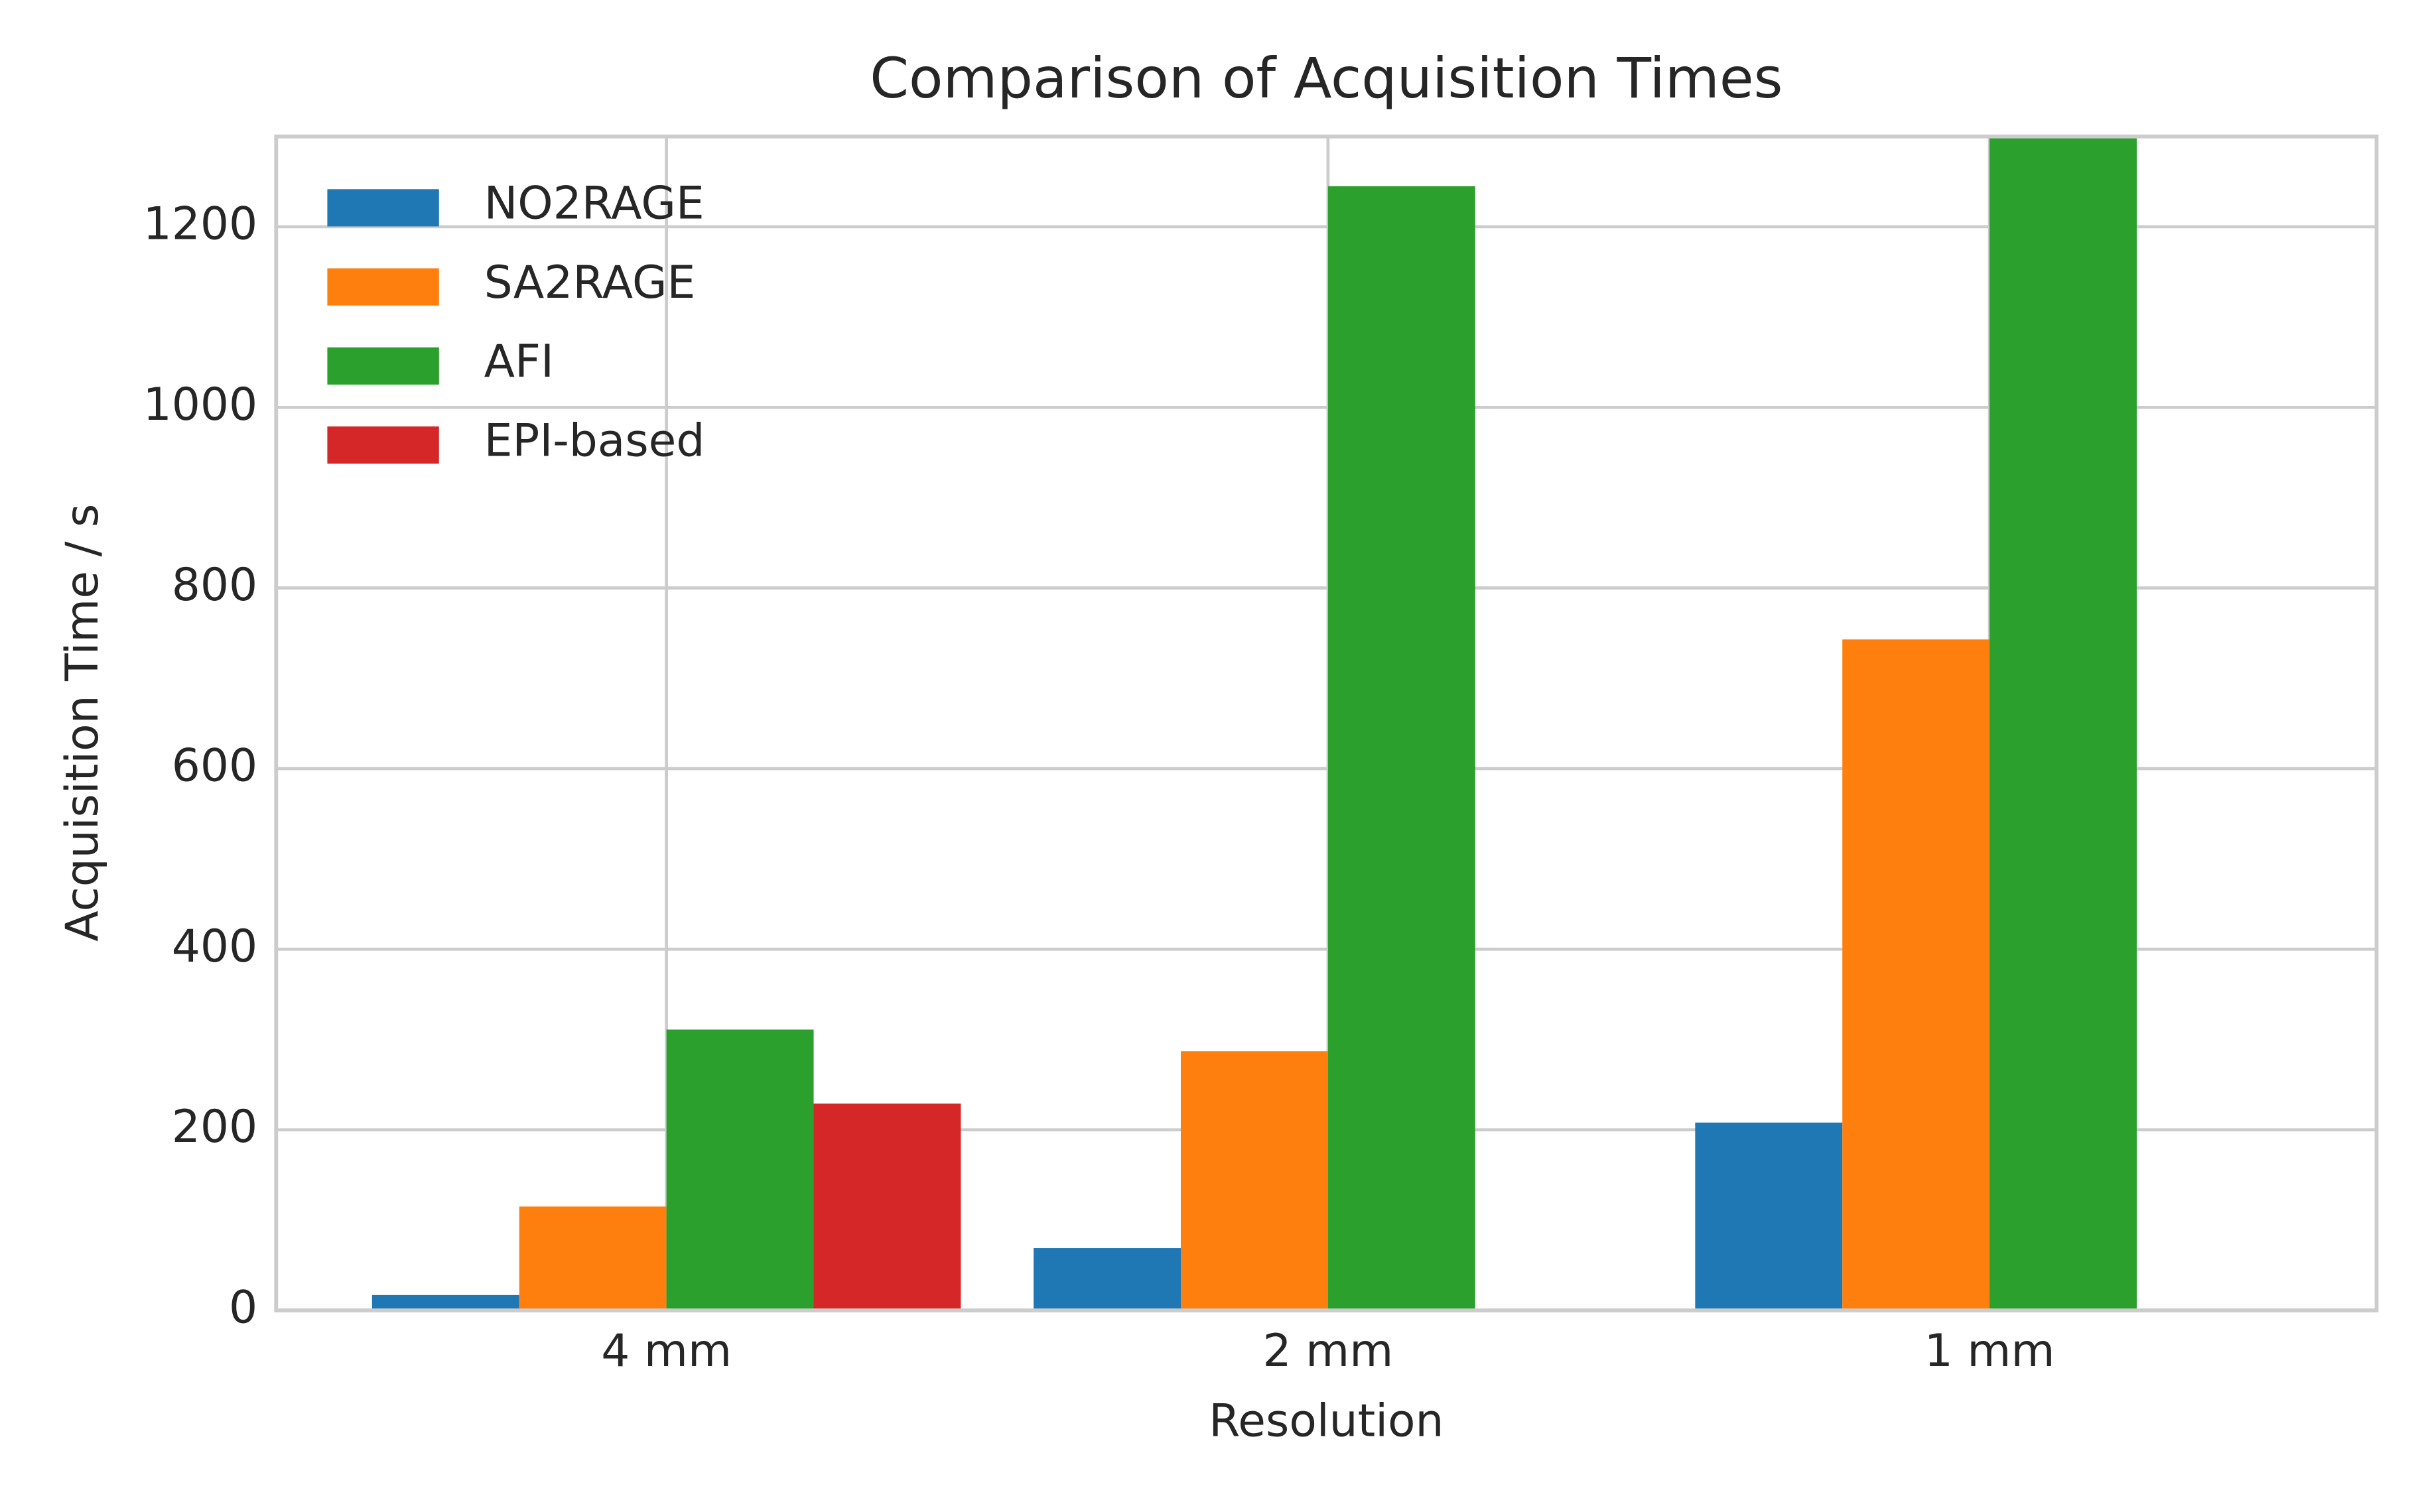  I want to click on y-tick-label: 0, so click(243, 1307).